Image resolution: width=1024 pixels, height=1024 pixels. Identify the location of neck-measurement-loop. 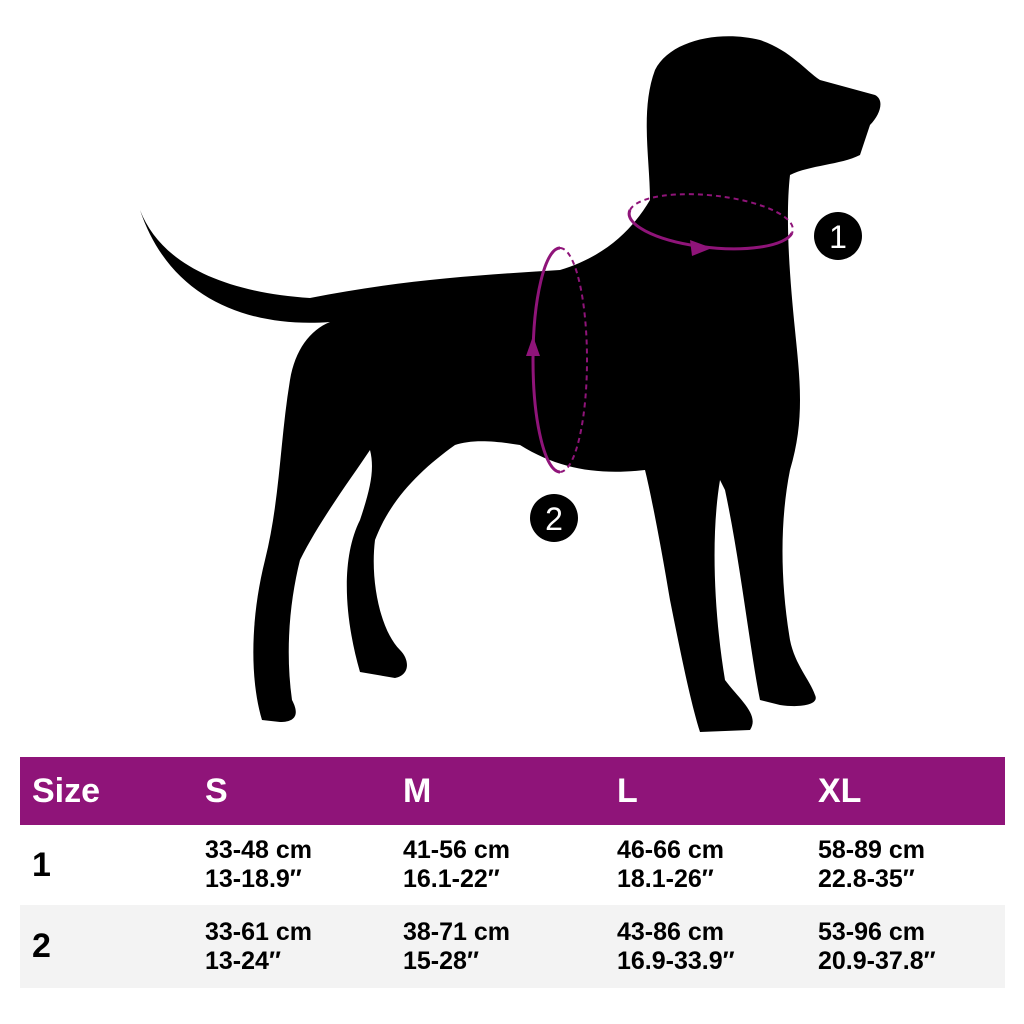
(710, 224).